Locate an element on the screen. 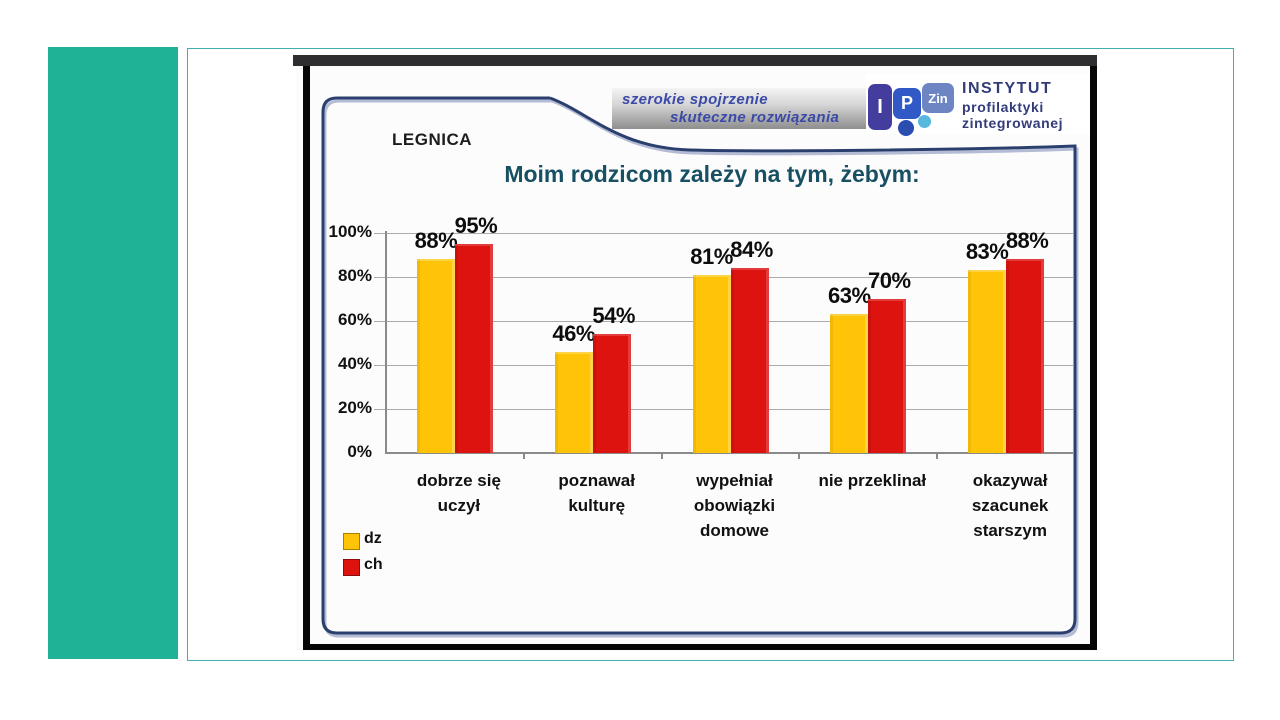  logo-puzzle-piece-i-icon: I is located at coordinates (880, 107).